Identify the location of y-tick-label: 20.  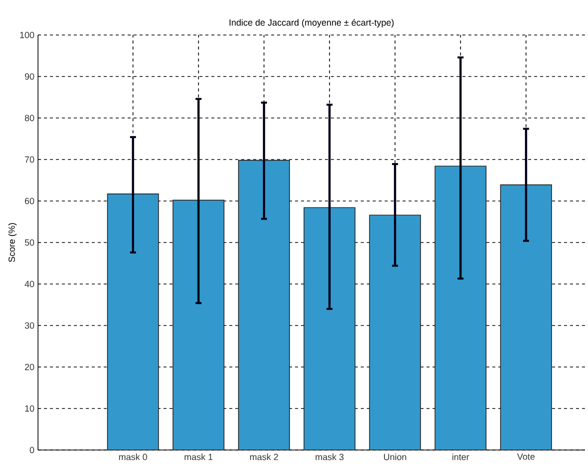
(29, 367).